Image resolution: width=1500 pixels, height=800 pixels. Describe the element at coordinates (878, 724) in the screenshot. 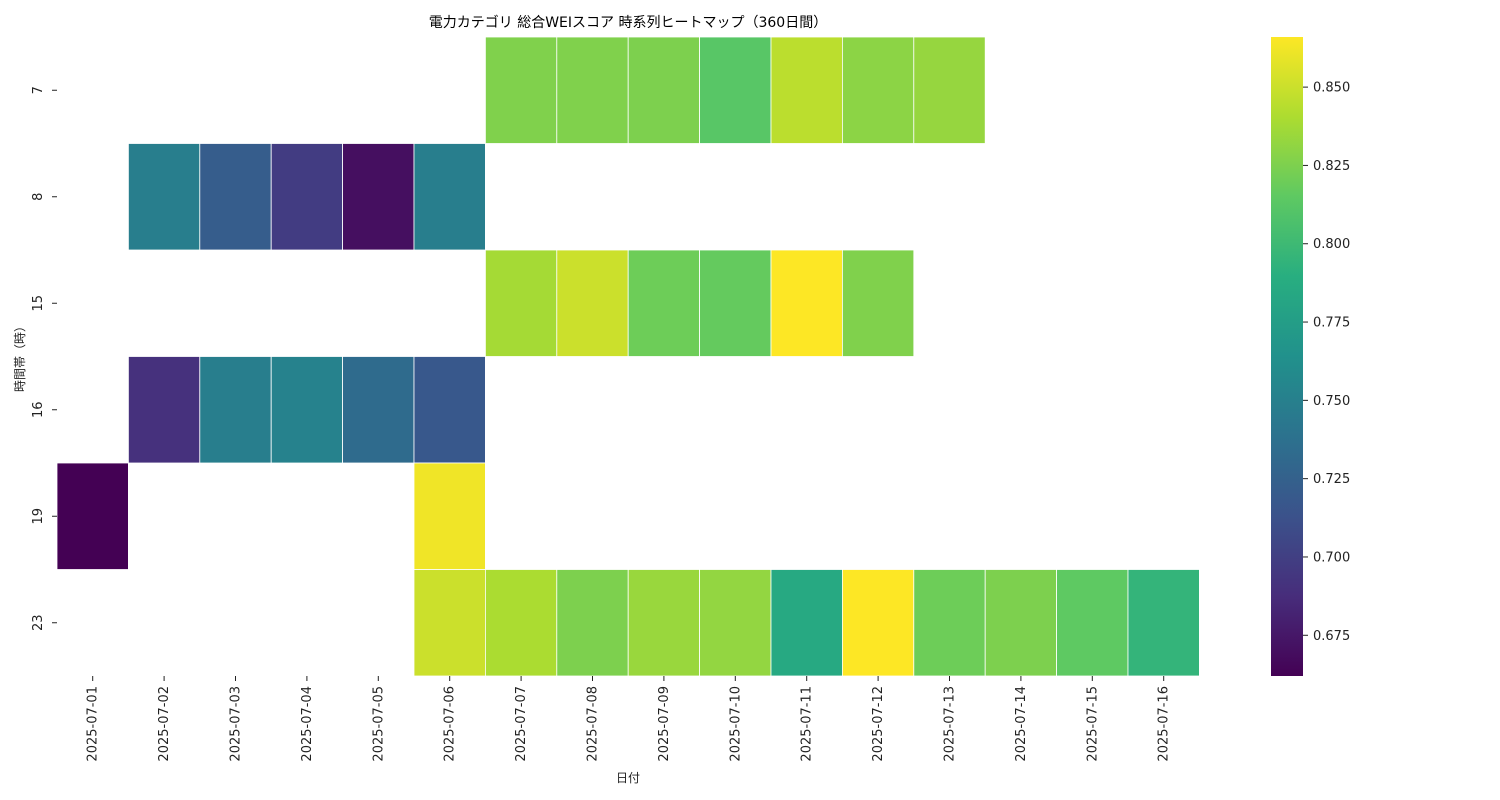

I see `x-tick-label: 2025-07-12` at that location.